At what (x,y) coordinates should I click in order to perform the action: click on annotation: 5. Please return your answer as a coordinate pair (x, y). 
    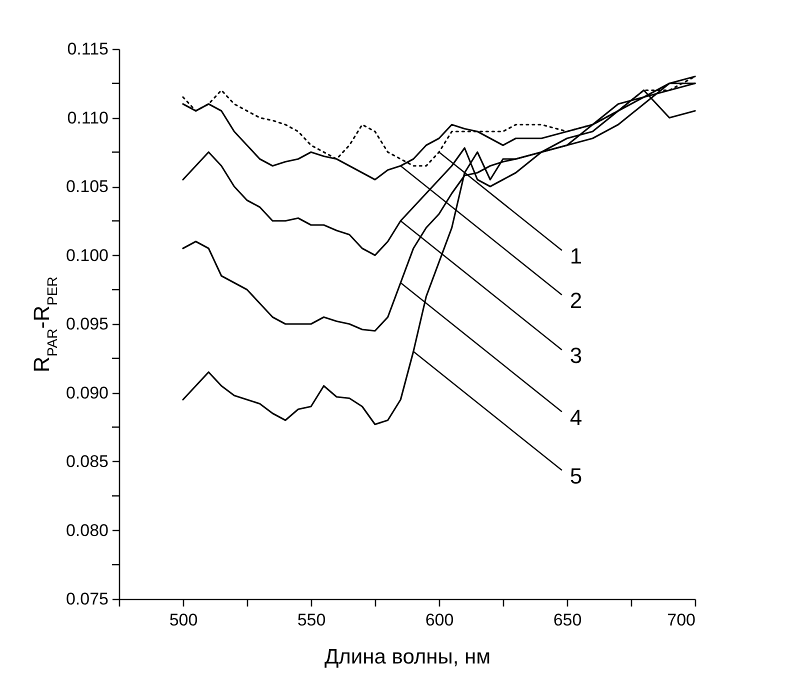
    Looking at the image, I should click on (576, 475).